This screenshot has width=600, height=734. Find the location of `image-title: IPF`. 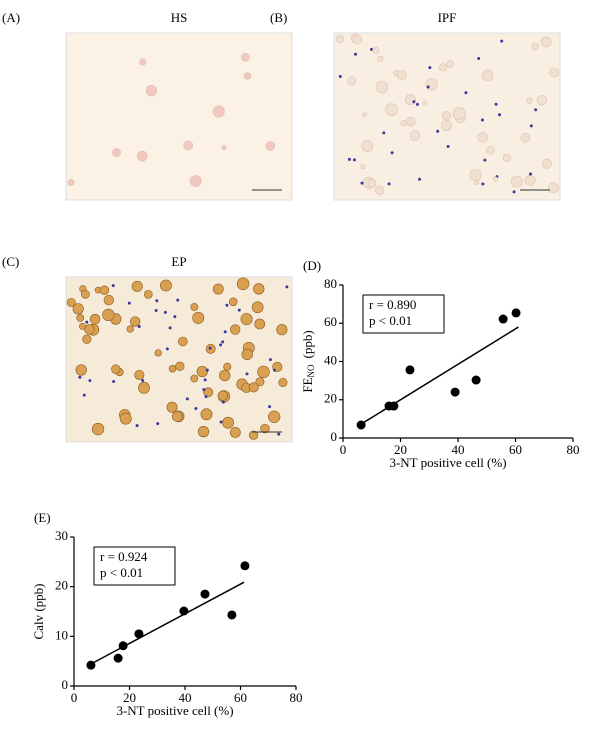

image-title: IPF is located at coordinates (447, 17).